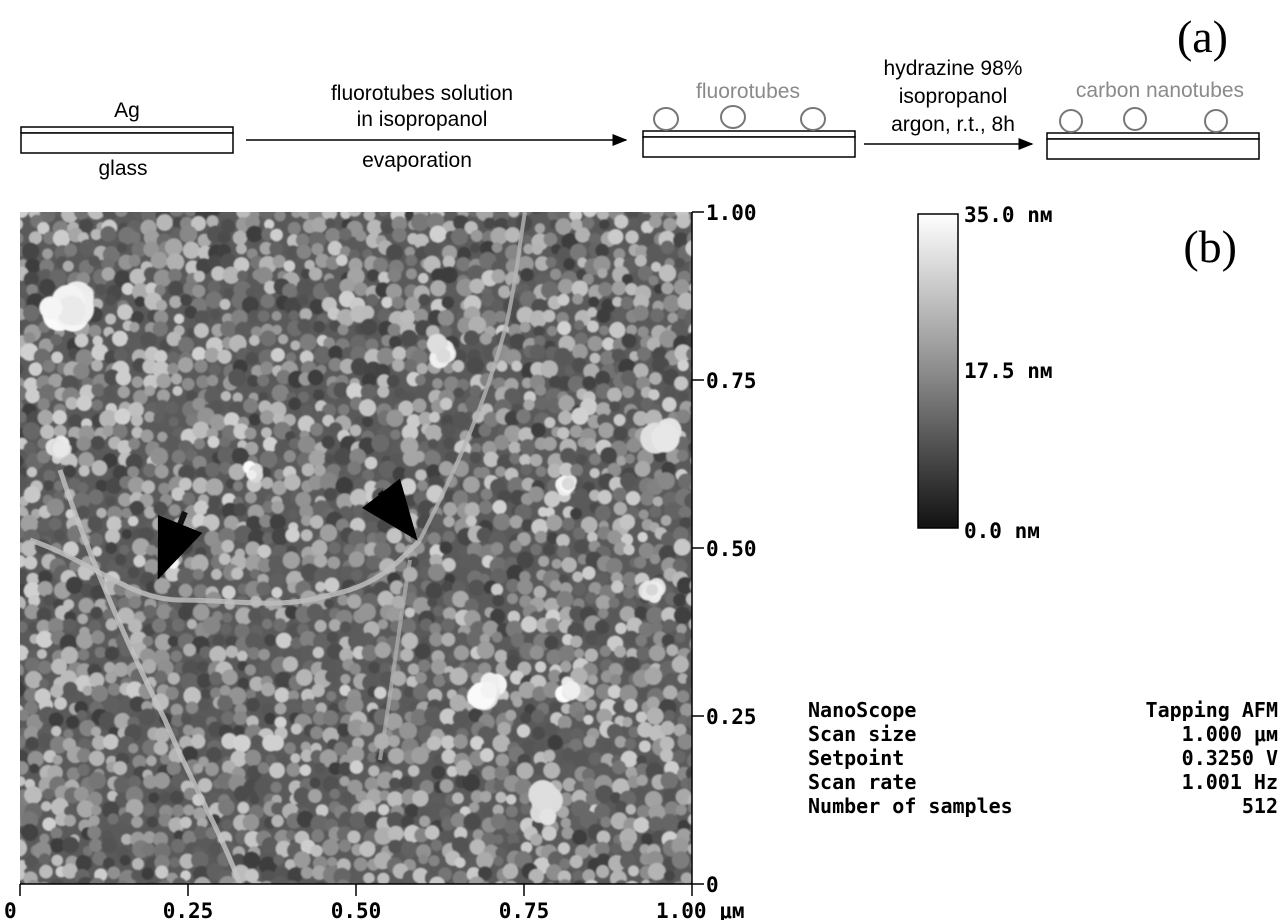  I want to click on y-tick-label: 1.00, so click(731, 213).